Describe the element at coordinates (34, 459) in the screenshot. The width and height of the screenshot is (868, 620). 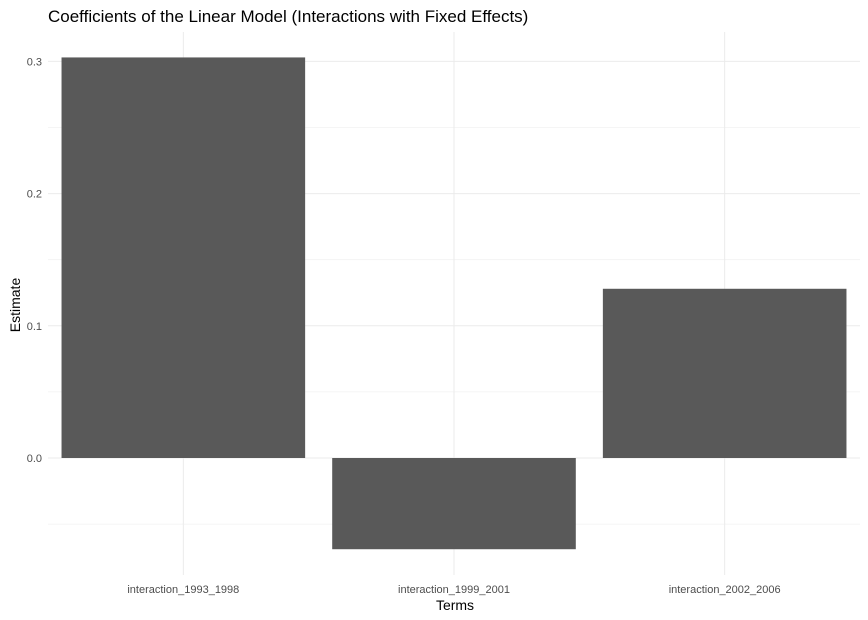
I see `y-tick-label: 0.0` at that location.